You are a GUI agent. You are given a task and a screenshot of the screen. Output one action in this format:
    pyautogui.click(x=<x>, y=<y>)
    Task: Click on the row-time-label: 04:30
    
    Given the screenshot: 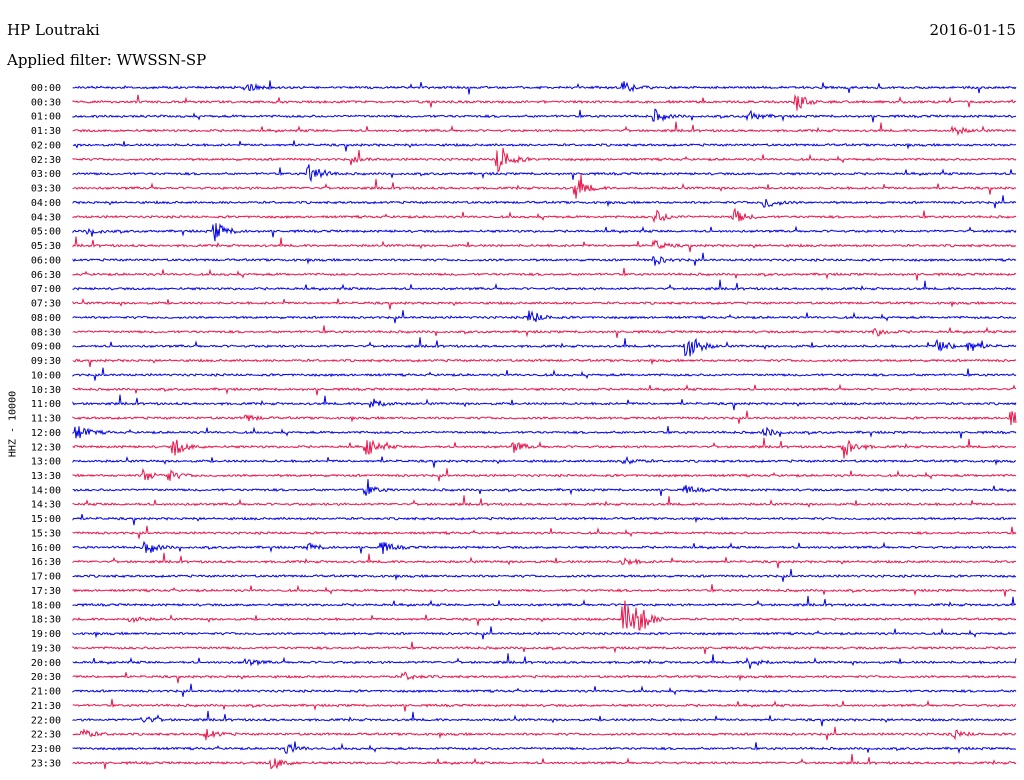 What is the action you would take?
    pyautogui.click(x=46, y=217)
    